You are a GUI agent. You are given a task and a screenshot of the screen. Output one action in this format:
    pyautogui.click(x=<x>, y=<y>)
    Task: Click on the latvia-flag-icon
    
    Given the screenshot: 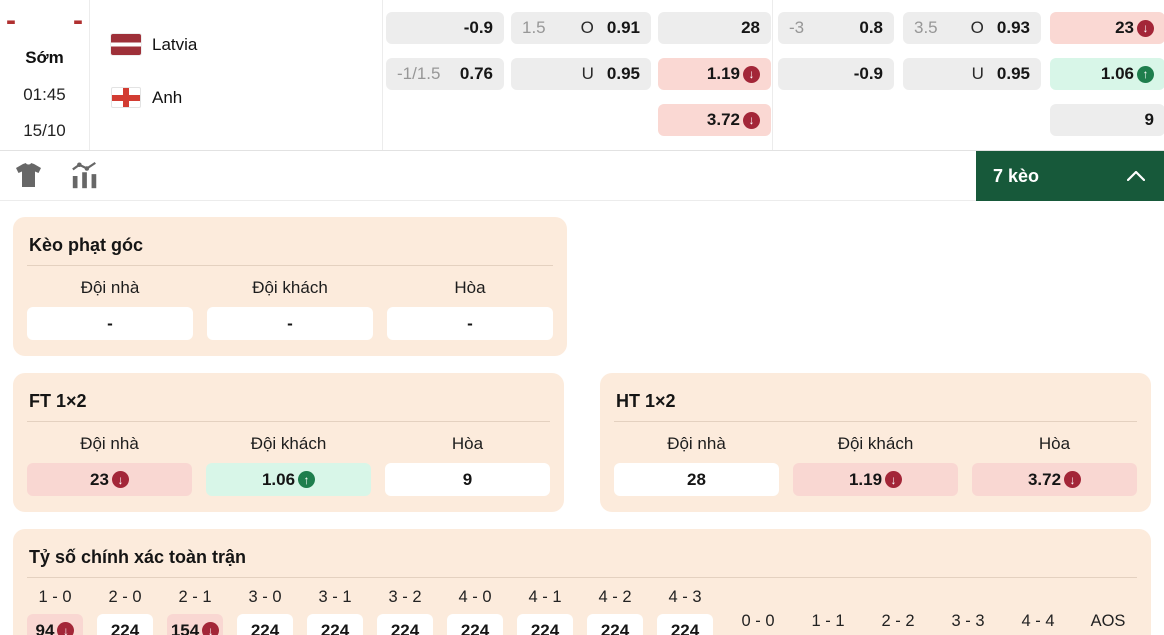 What is the action you would take?
    pyautogui.click(x=126, y=44)
    